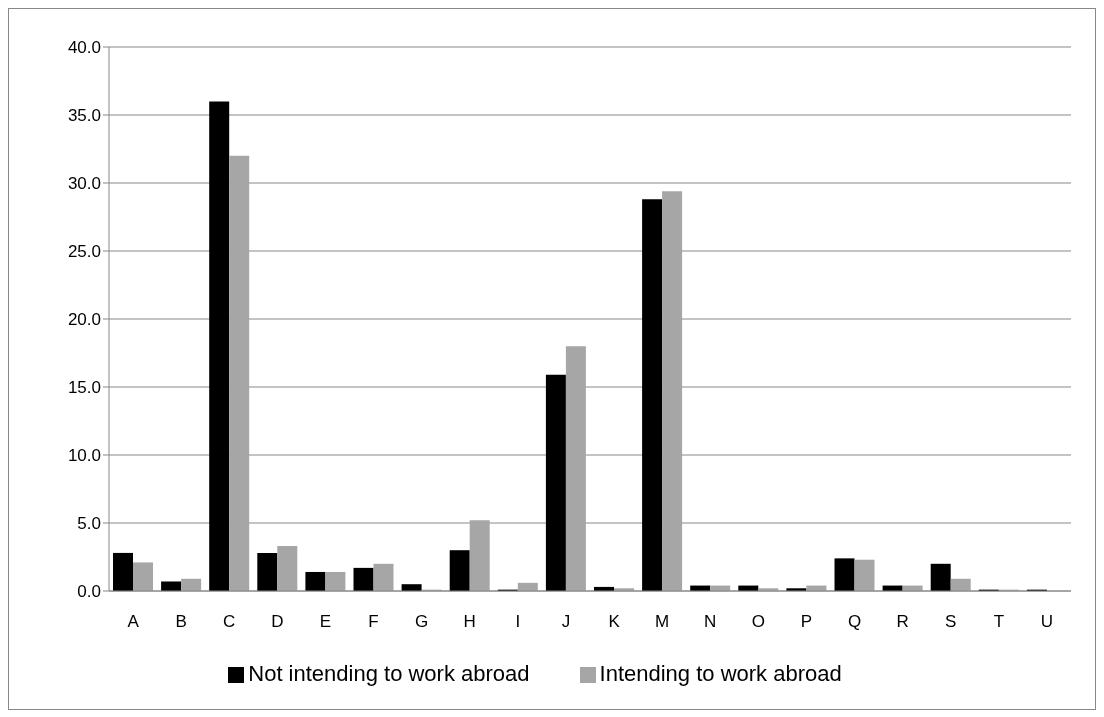  I want to click on x-tick-label: H, so click(469, 622).